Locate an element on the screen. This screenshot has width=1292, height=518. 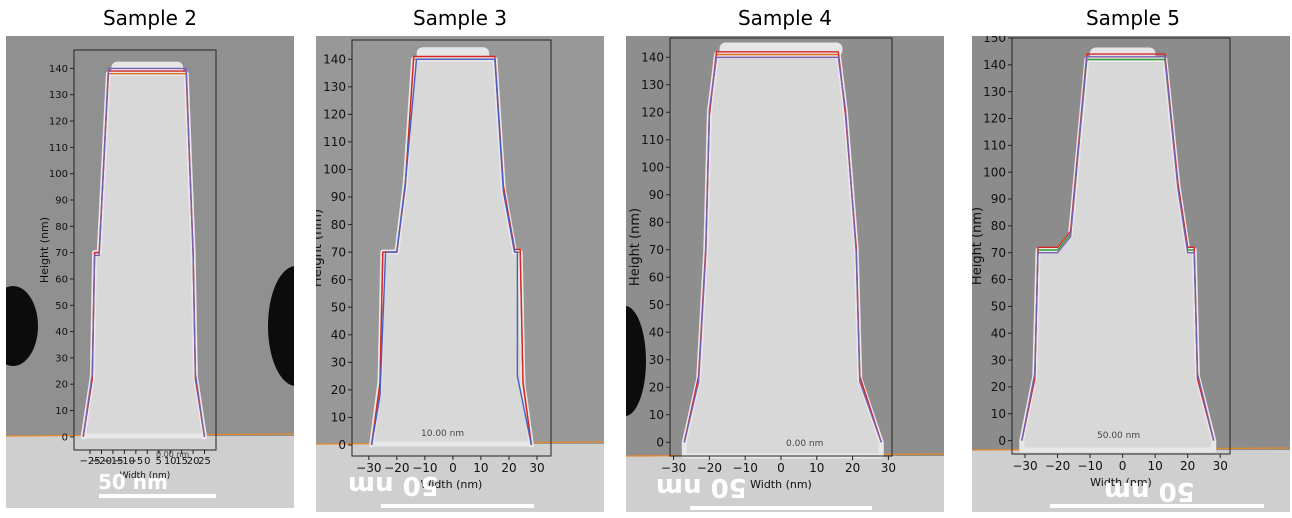
y-tick-label: 150 is located at coordinates (994, 40).